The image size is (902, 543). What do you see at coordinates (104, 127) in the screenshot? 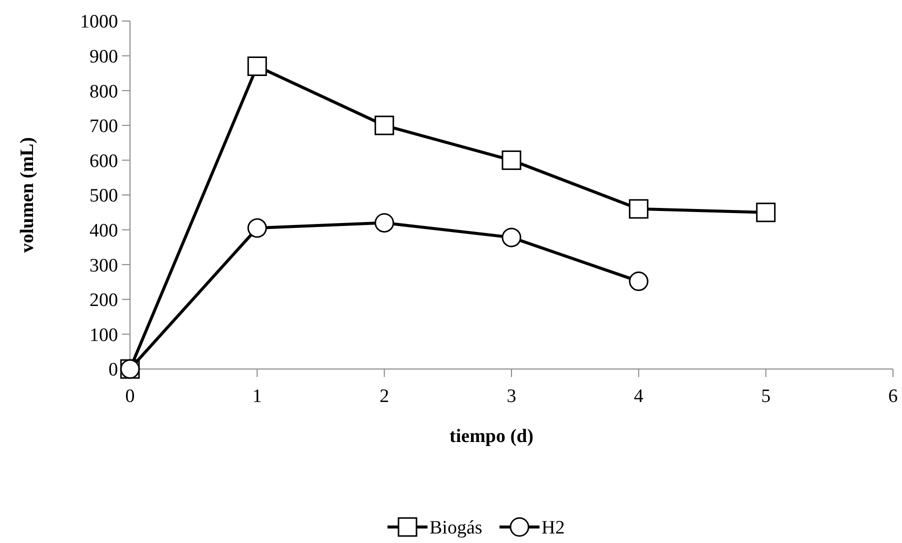
I see `y-tick-label: 700` at bounding box center [104, 127].